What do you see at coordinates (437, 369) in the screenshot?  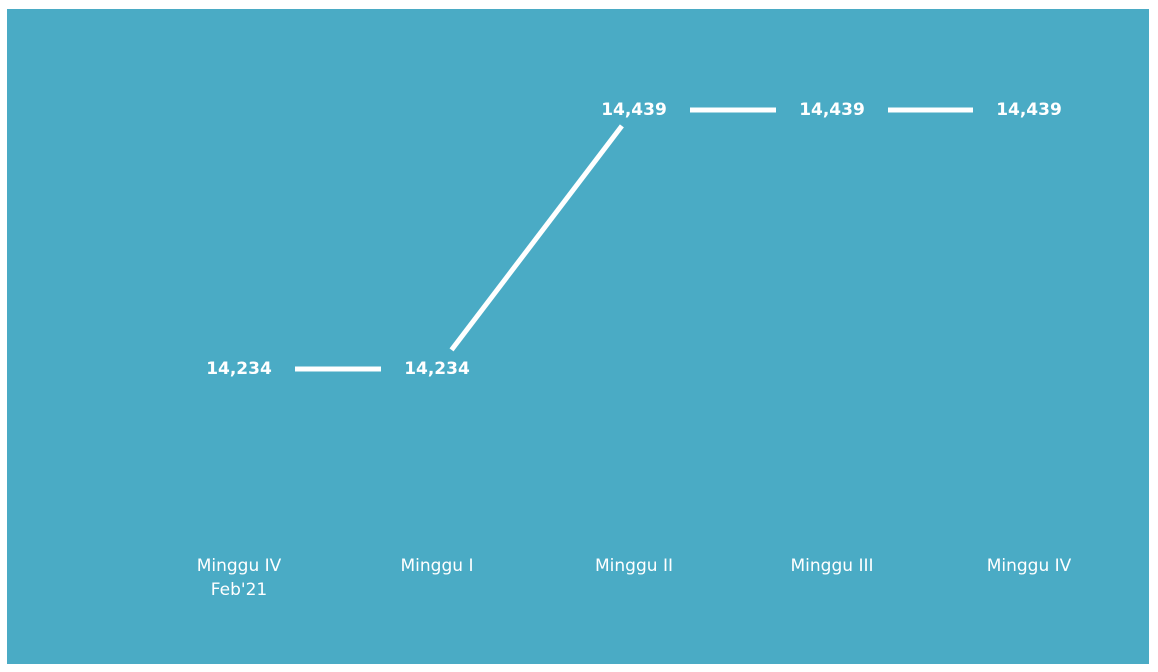 I see `value-label-1: 14,234` at bounding box center [437, 369].